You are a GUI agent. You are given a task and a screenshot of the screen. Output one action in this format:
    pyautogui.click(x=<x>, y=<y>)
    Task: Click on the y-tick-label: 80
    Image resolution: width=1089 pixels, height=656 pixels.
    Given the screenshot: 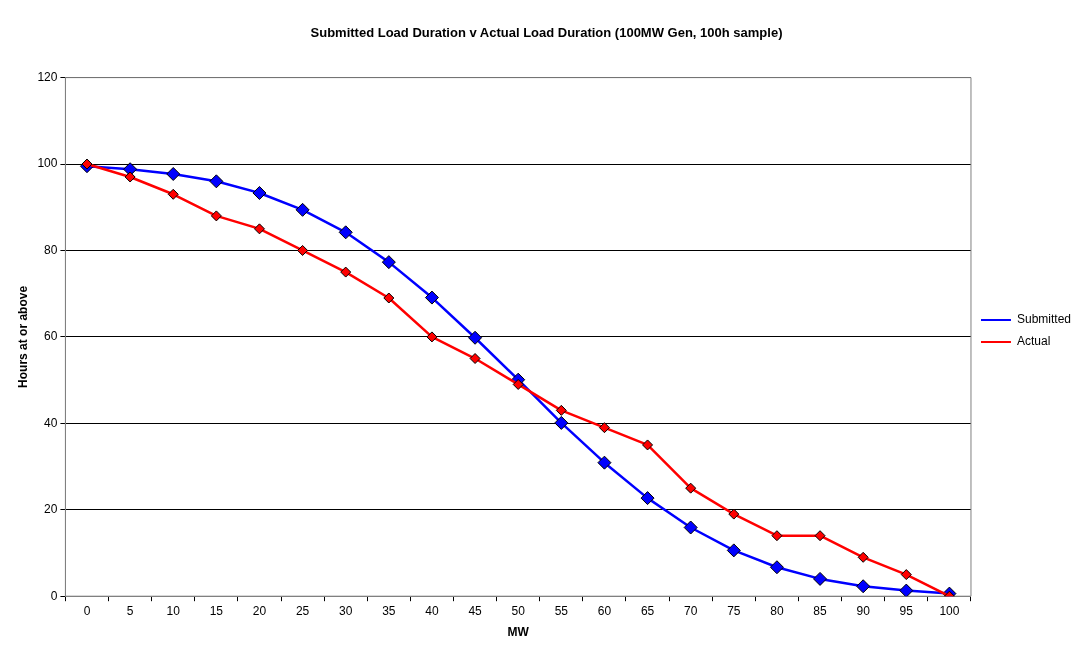 What is the action you would take?
    pyautogui.click(x=51, y=249)
    